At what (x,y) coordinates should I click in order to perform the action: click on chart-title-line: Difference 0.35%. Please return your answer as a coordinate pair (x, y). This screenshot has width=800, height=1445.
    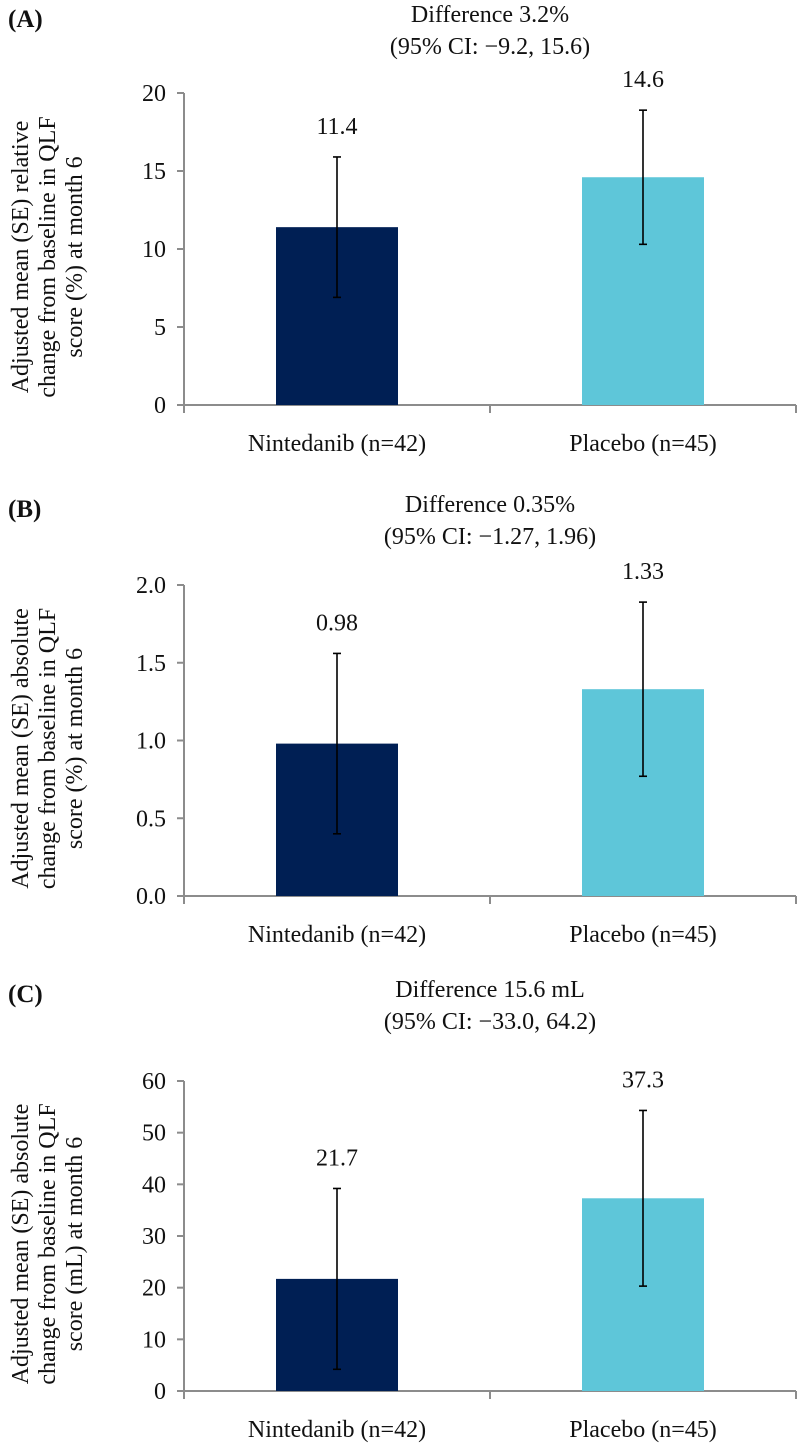
    Looking at the image, I should click on (490, 505).